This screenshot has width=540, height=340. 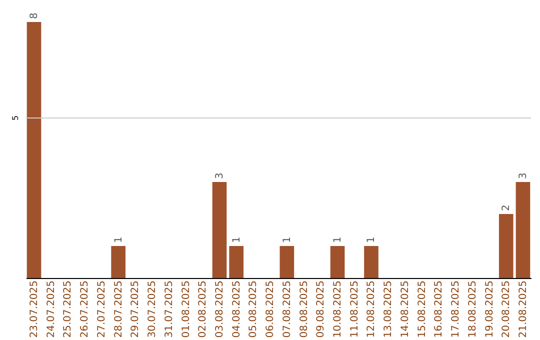 What do you see at coordinates (85, 309) in the screenshot?
I see `x-tick-label: 26.07.2025` at bounding box center [85, 309].